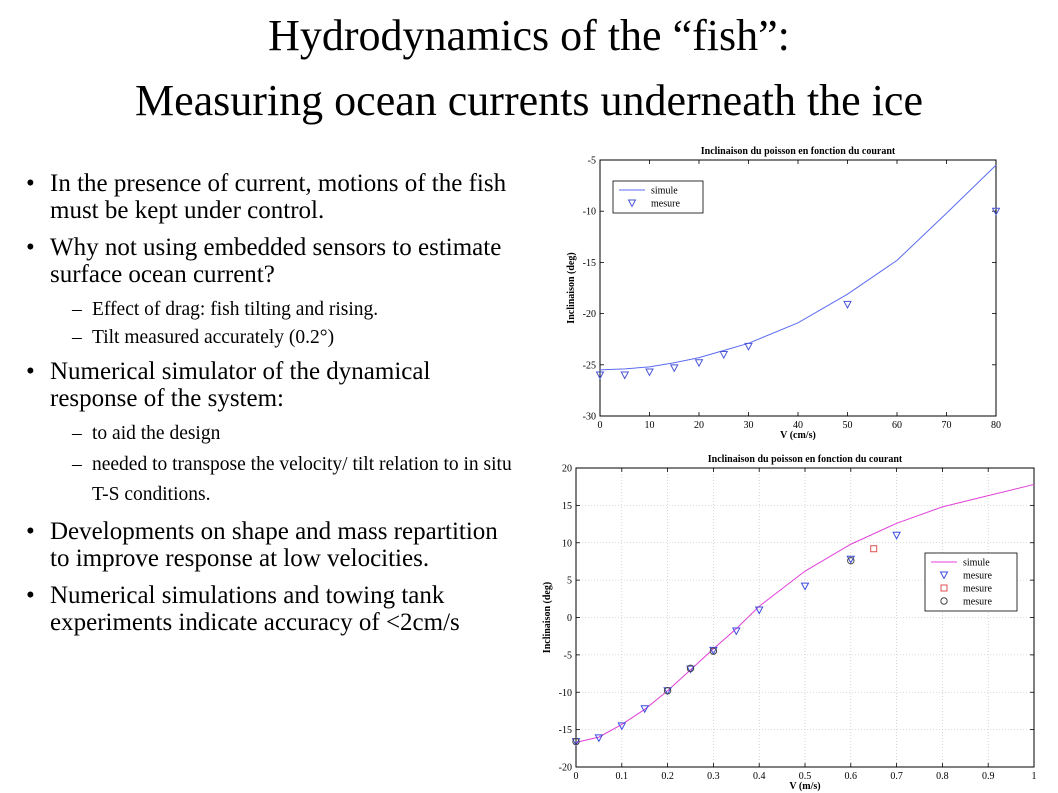 The height and width of the screenshot is (793, 1058). I want to click on x-tick-label: 80, so click(996, 425).